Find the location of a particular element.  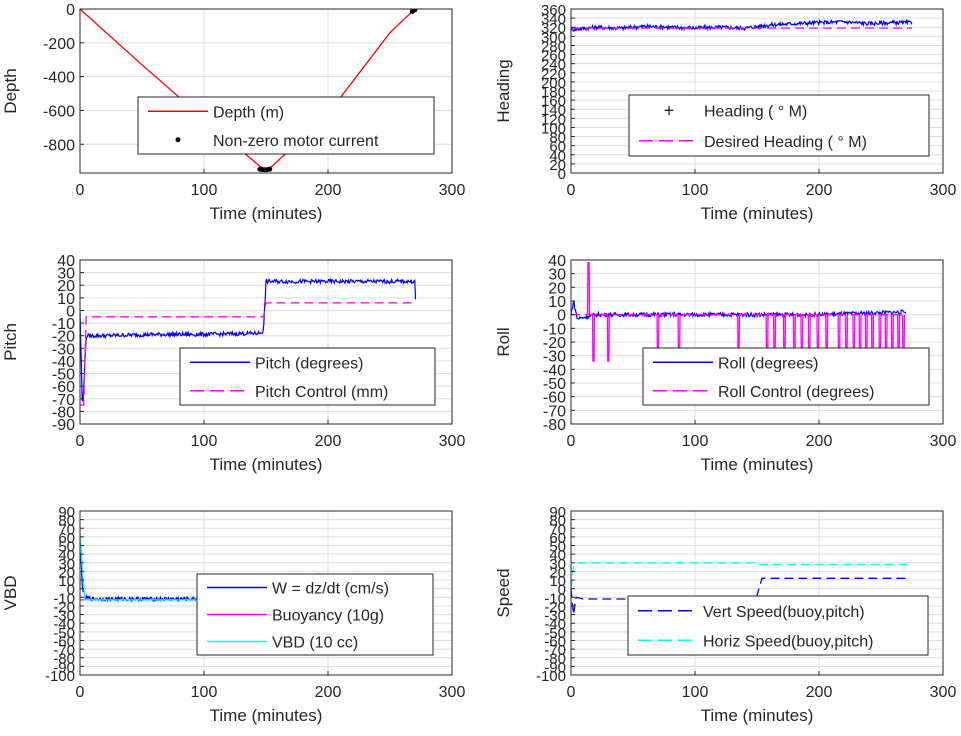

legend-entry: Heading ( ° M) is located at coordinates (755, 111).